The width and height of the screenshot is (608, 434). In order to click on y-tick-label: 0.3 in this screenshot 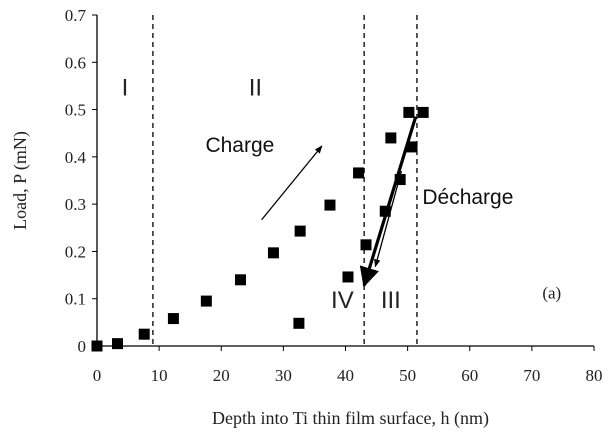, I will do `click(75, 204)`.